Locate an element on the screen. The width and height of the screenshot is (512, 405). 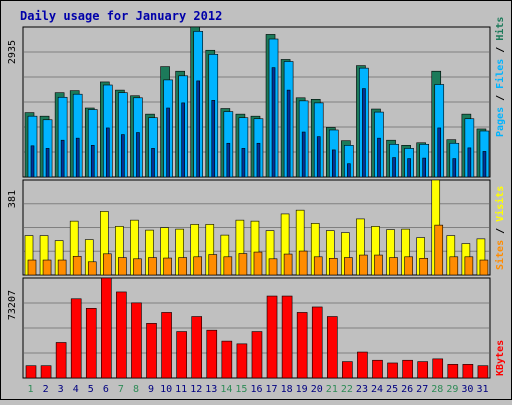
x-tick-label: 2 is located at coordinates (46, 389).